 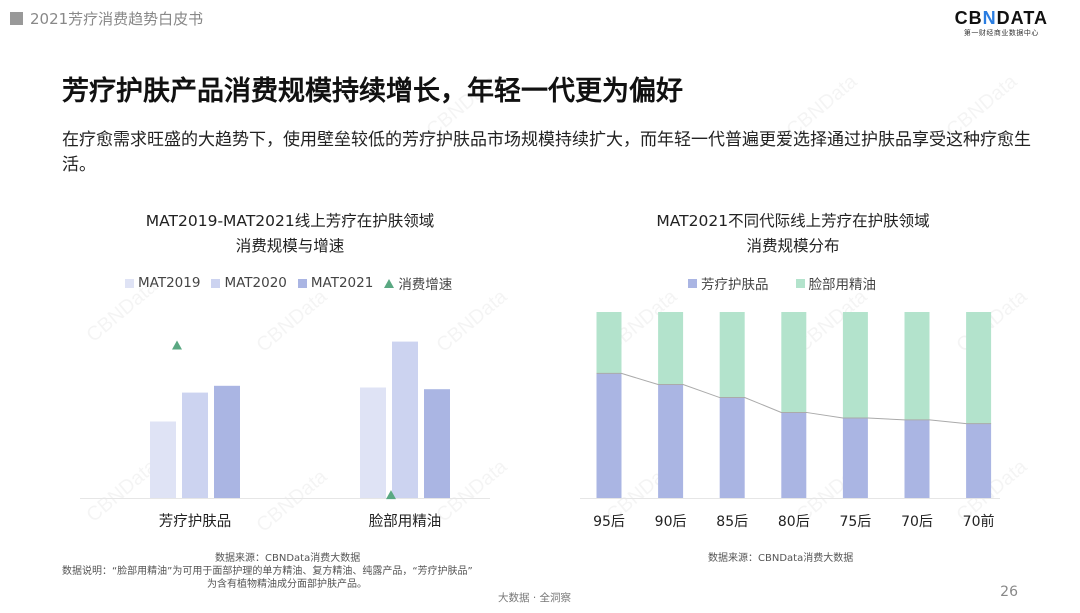 I want to click on x-tick-label: 90后, so click(x=671, y=522).